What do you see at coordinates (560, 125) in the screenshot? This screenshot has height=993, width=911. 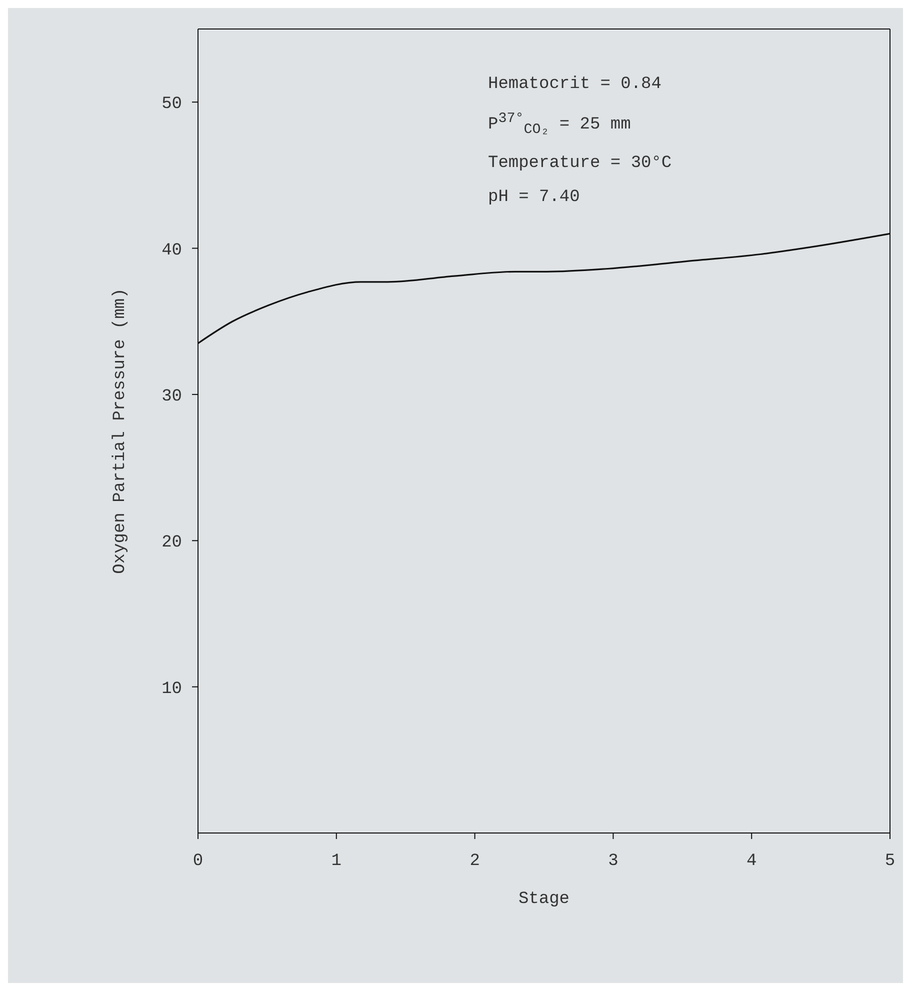 I see `annotation: P$^{37°}$$_{CO₂}$ = 25 mm` at bounding box center [560, 125].